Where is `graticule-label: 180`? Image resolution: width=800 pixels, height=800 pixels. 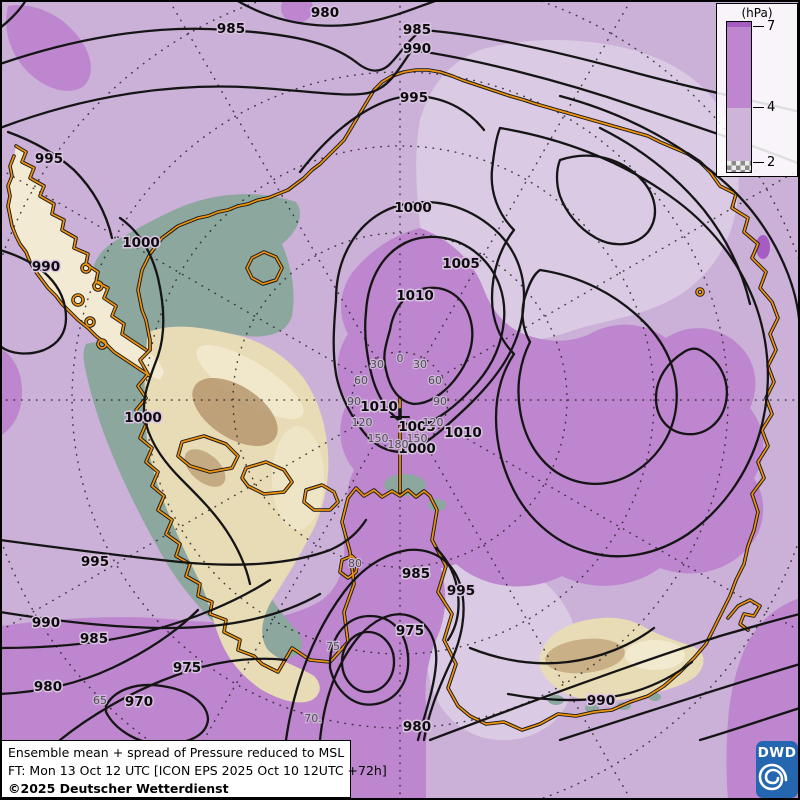
graticule-label: 180 is located at coordinates (398, 444).